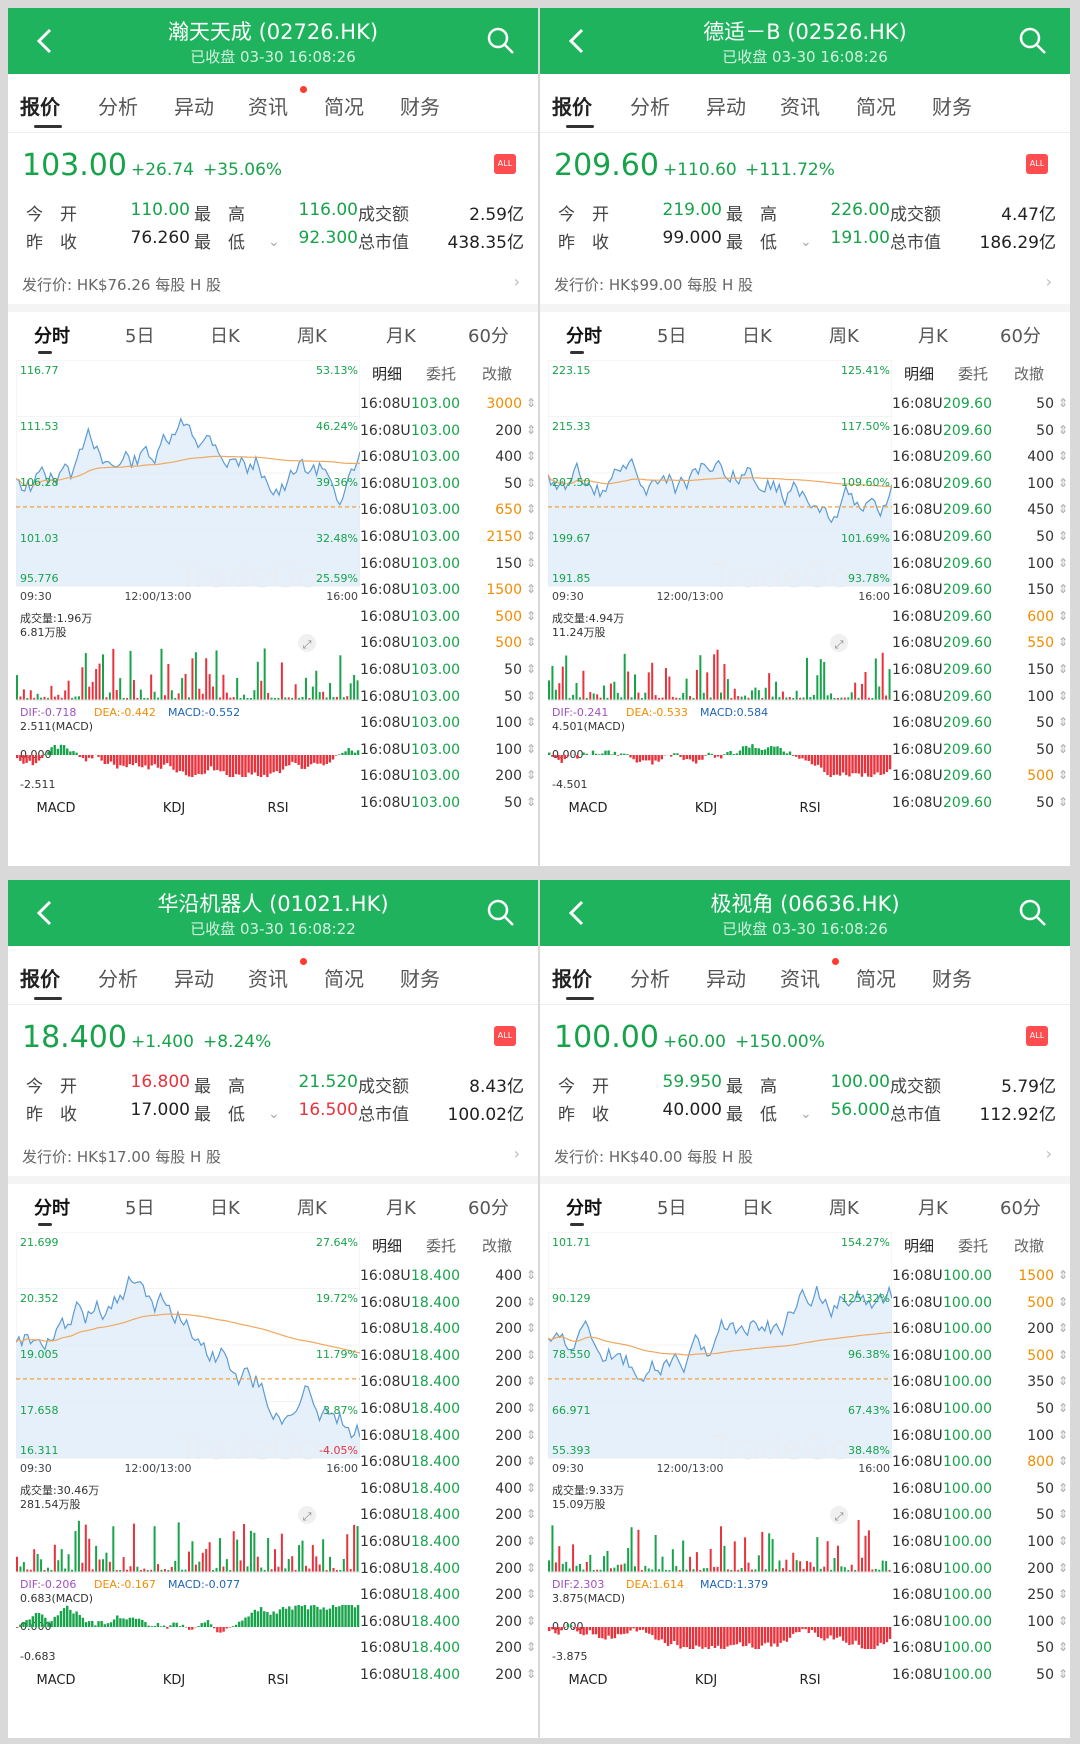  I want to click on quote-label: 今, so click(34, 215).